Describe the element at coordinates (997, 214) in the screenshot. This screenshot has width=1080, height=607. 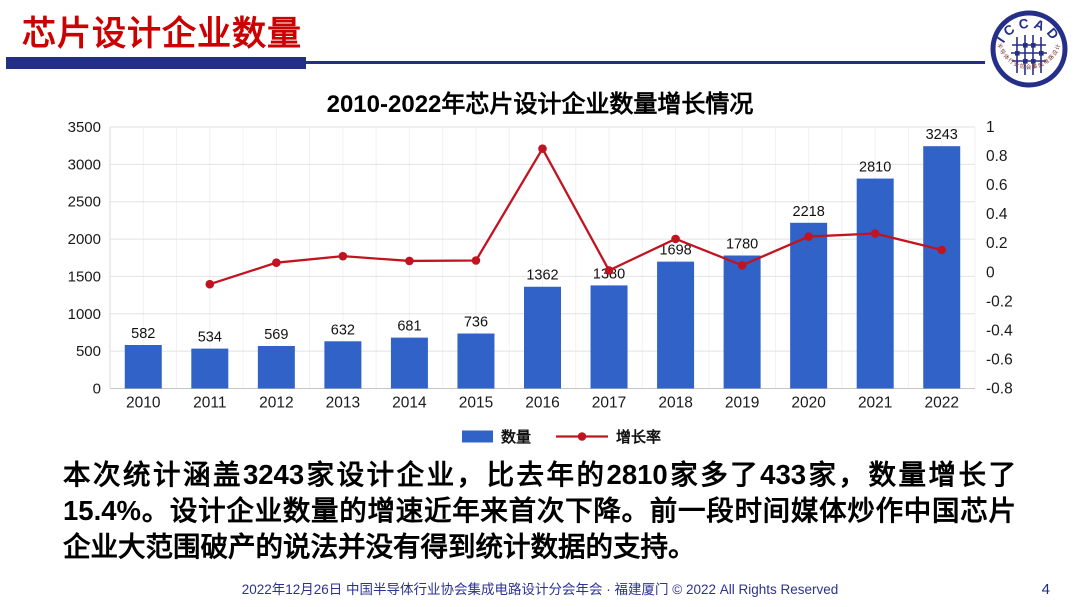
I see `right-axis-tick: 0.4` at that location.